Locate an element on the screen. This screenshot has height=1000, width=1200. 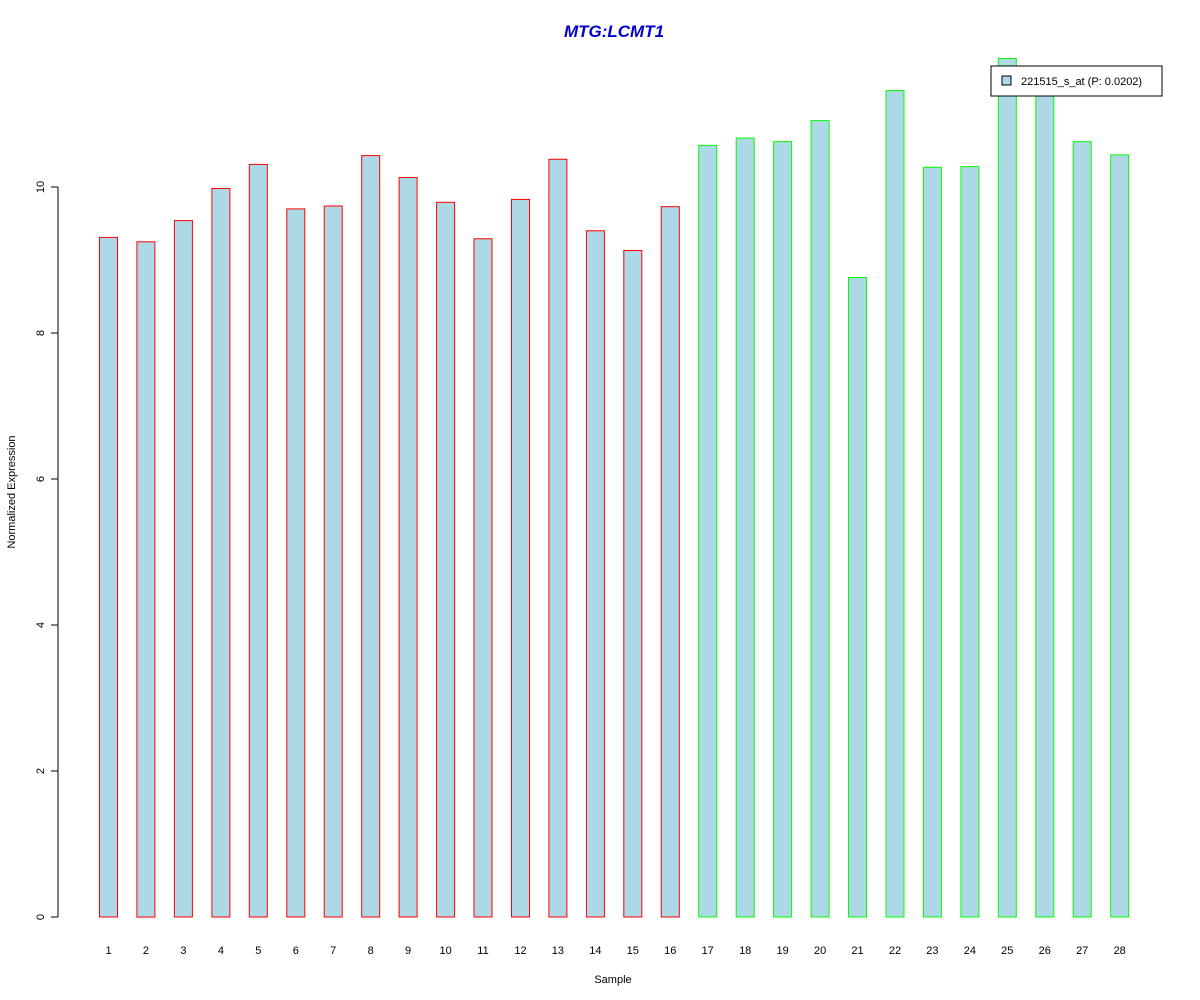
x-tick-label: 2 is located at coordinates (146, 951).